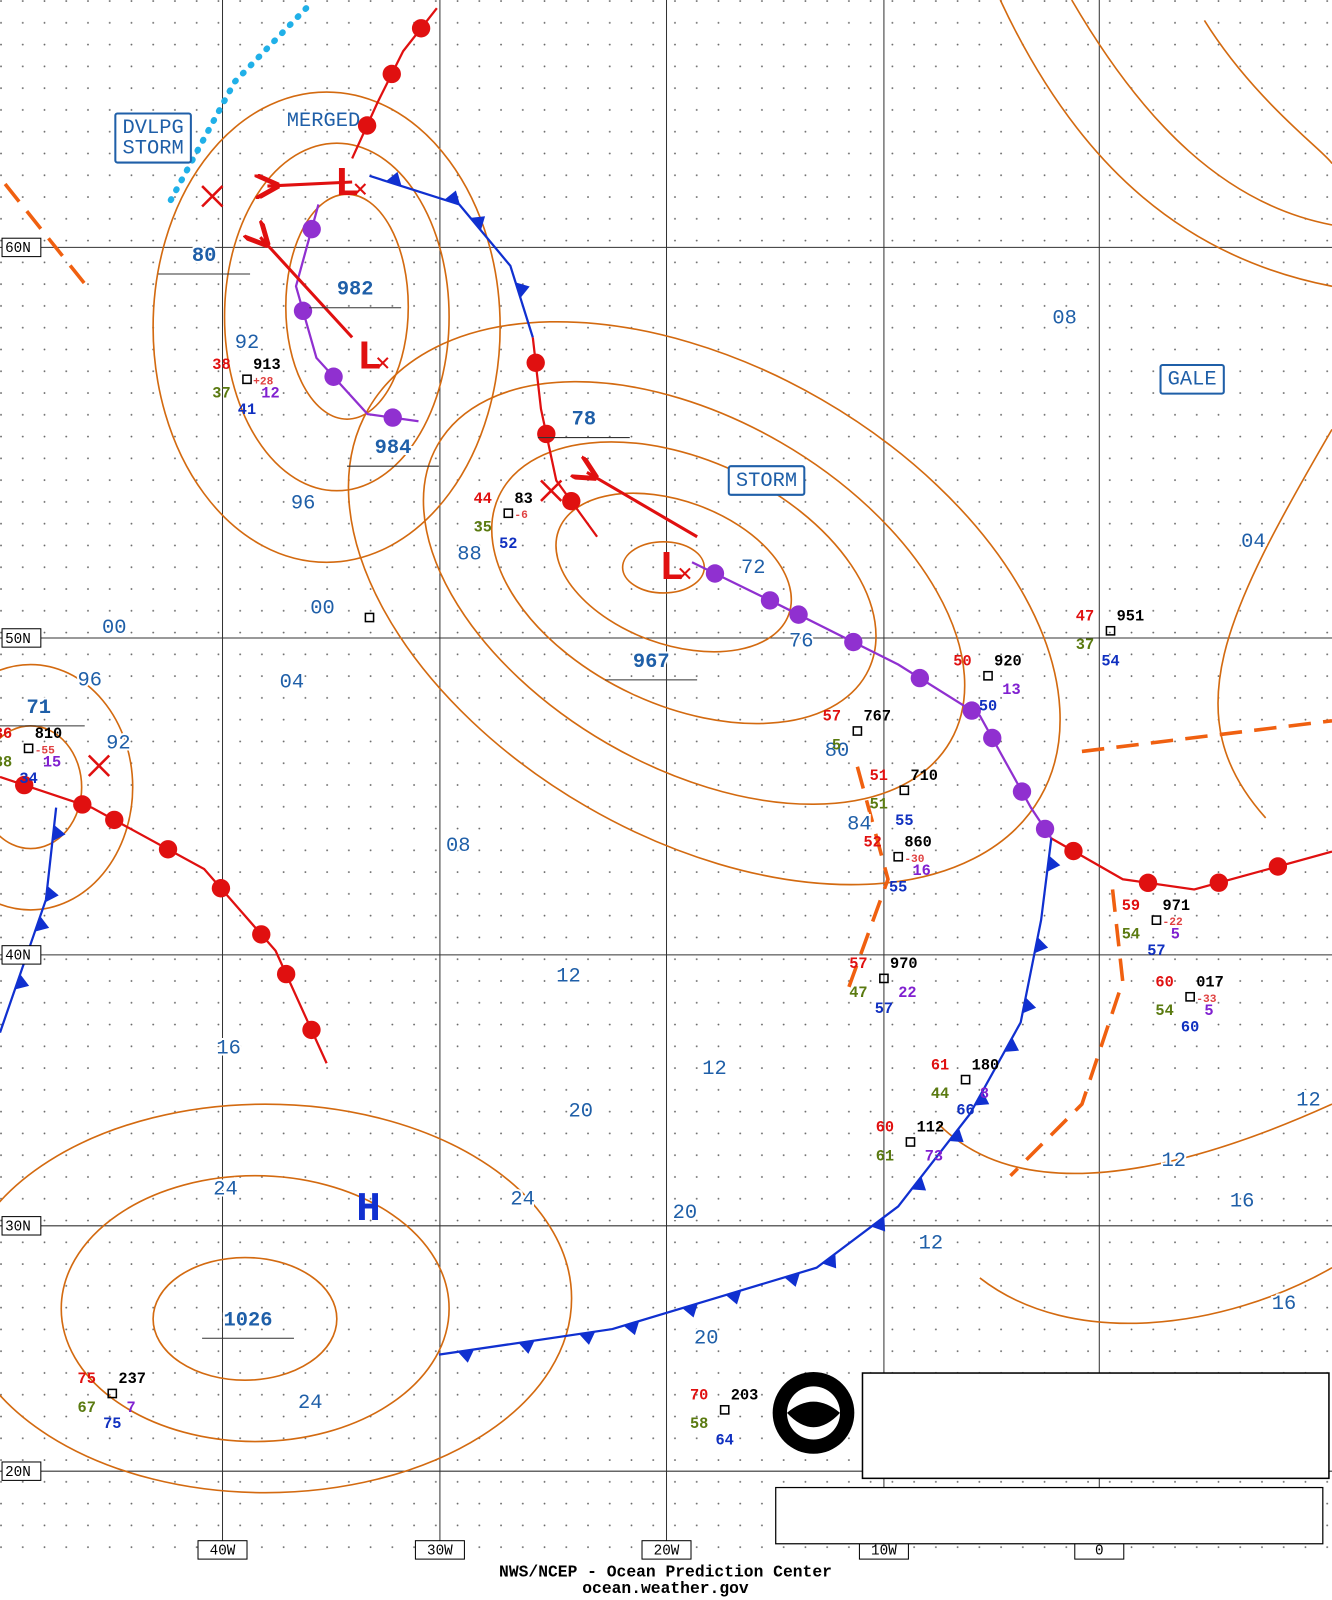 The image size is (1332, 1600). I want to click on station-temp: 59, so click(1131, 906).